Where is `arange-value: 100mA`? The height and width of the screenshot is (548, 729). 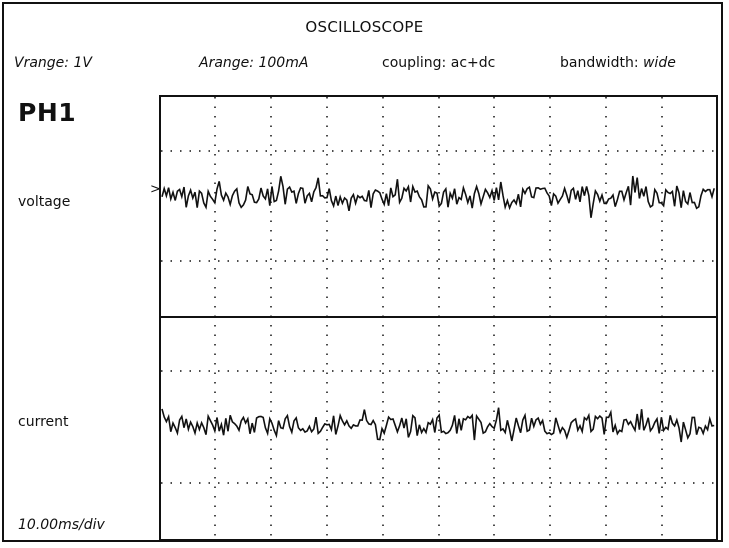 arange-value: 100mA is located at coordinates (283, 63).